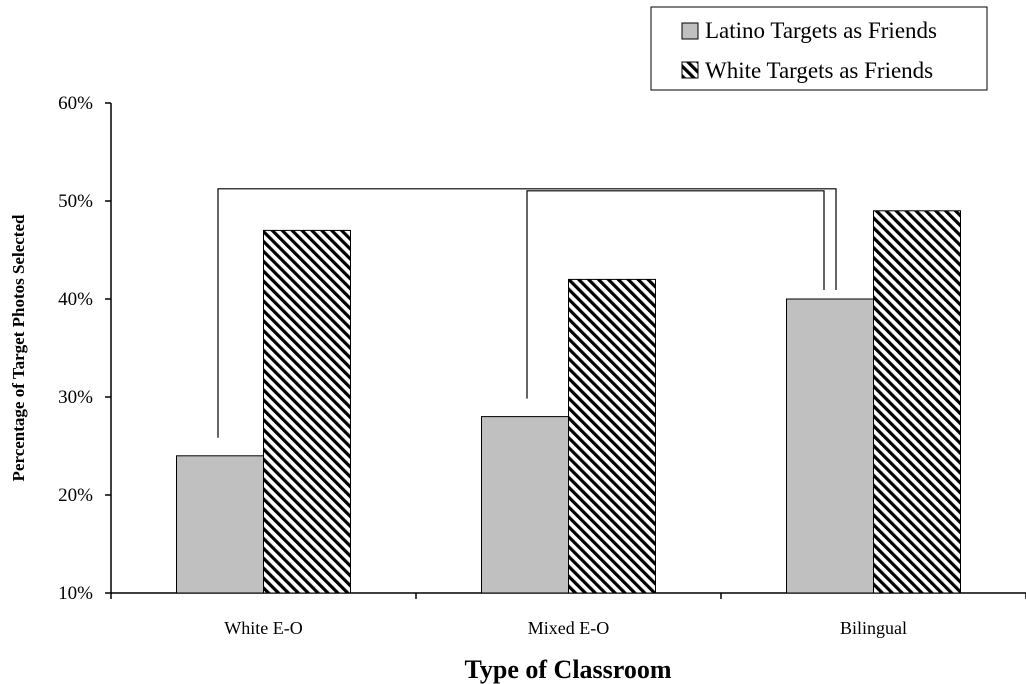  Describe the element at coordinates (75, 201) in the screenshot. I see `y-tick-label: 50%` at that location.